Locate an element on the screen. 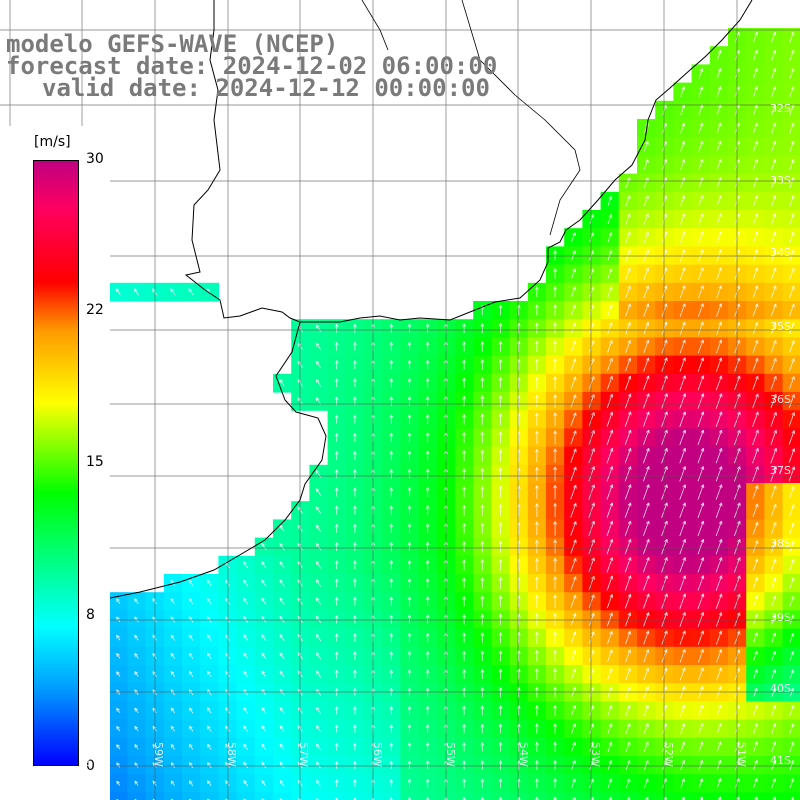 This screenshot has height=800, width=800. uruguay-border is located at coordinates (521, 118).